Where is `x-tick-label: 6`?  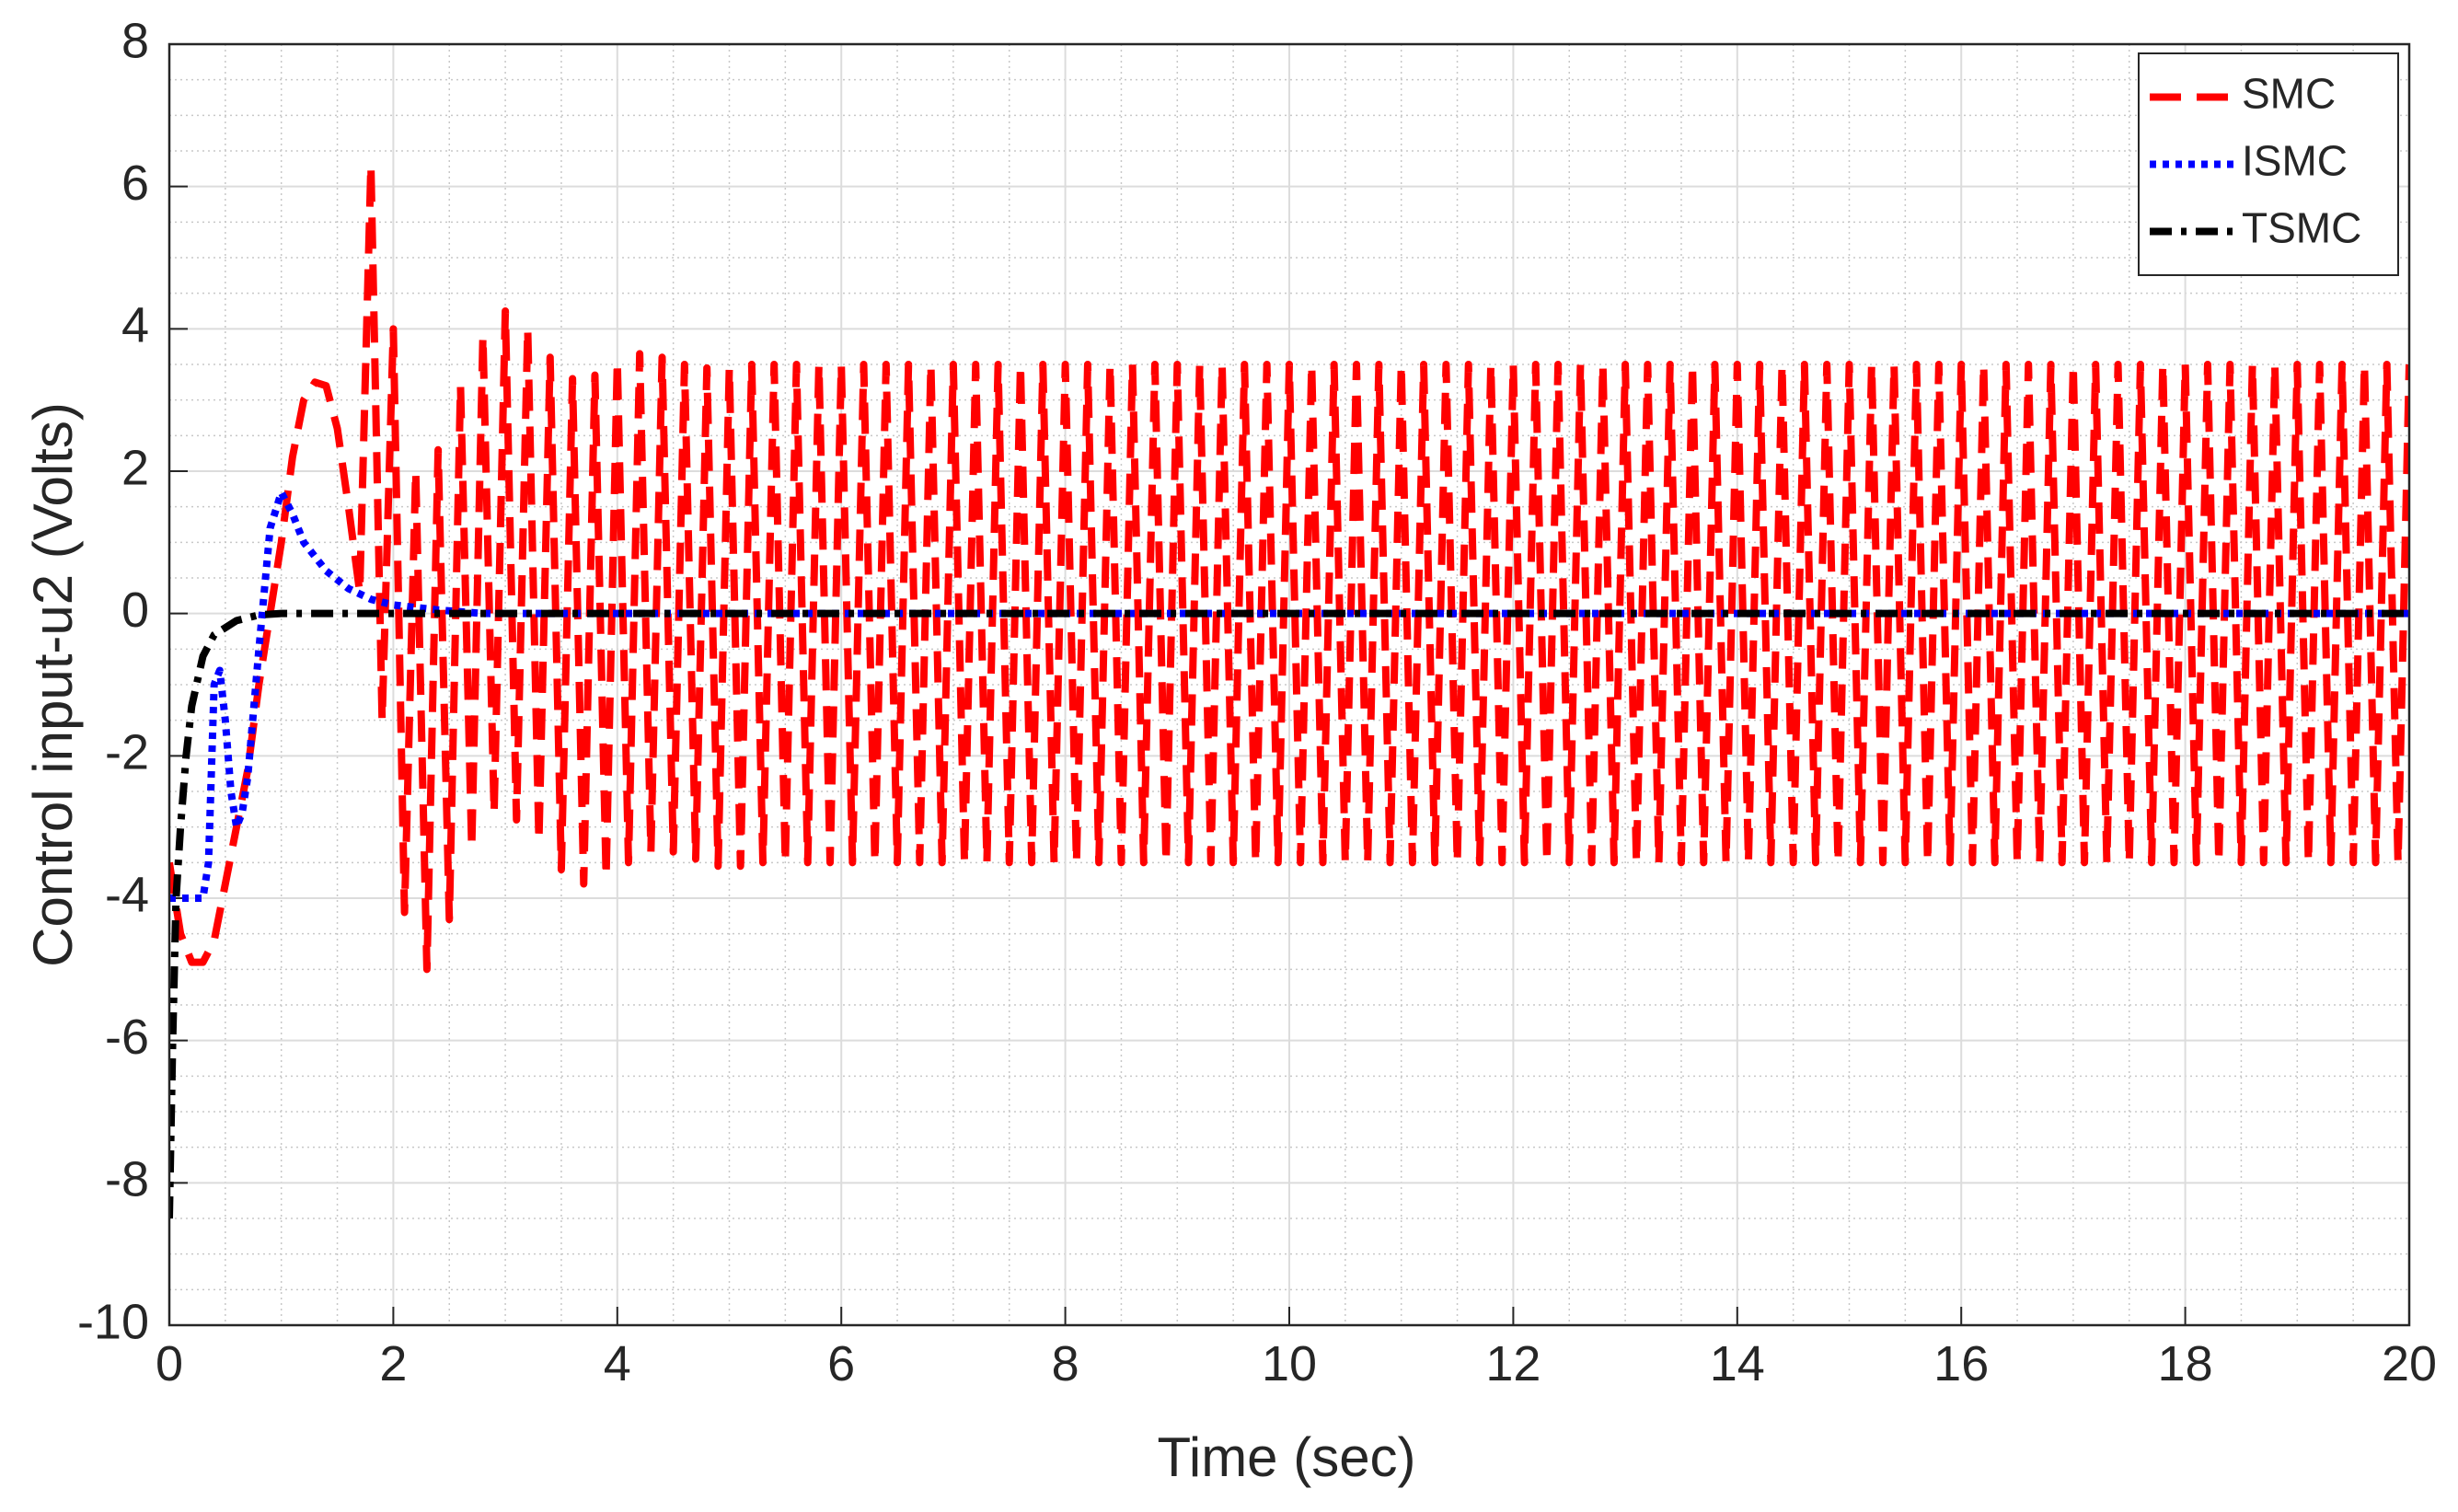 x-tick-label: 6 is located at coordinates (841, 1363).